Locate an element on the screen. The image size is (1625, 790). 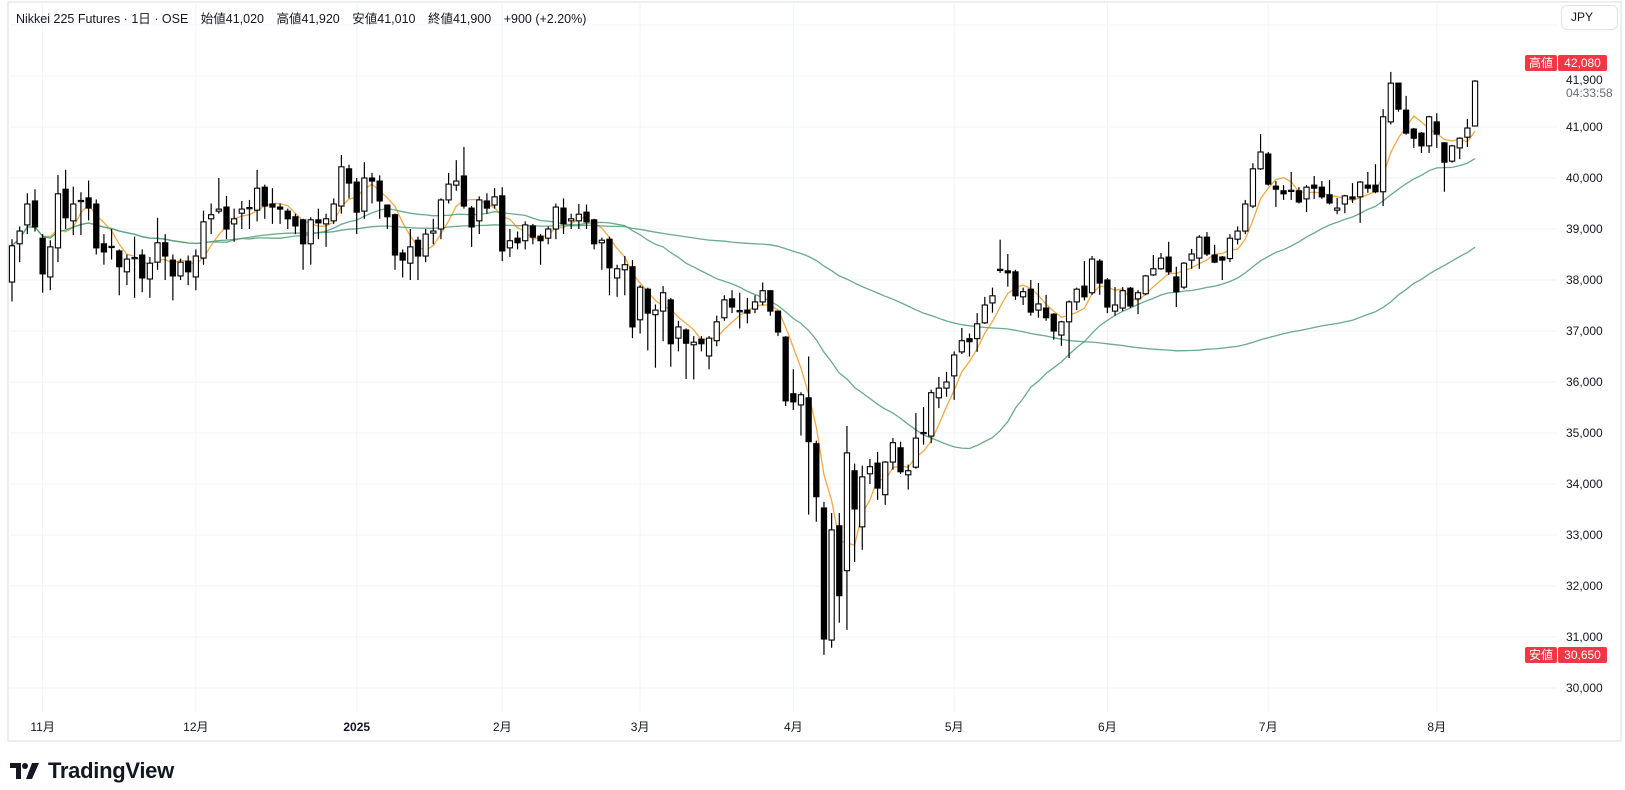
tradingview-logo: TradingView is located at coordinates (92, 771).